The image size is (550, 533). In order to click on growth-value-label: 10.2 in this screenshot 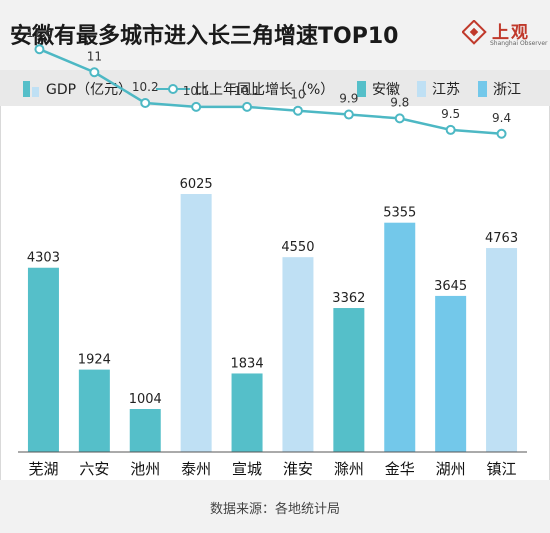, I will do `click(145, 87)`.